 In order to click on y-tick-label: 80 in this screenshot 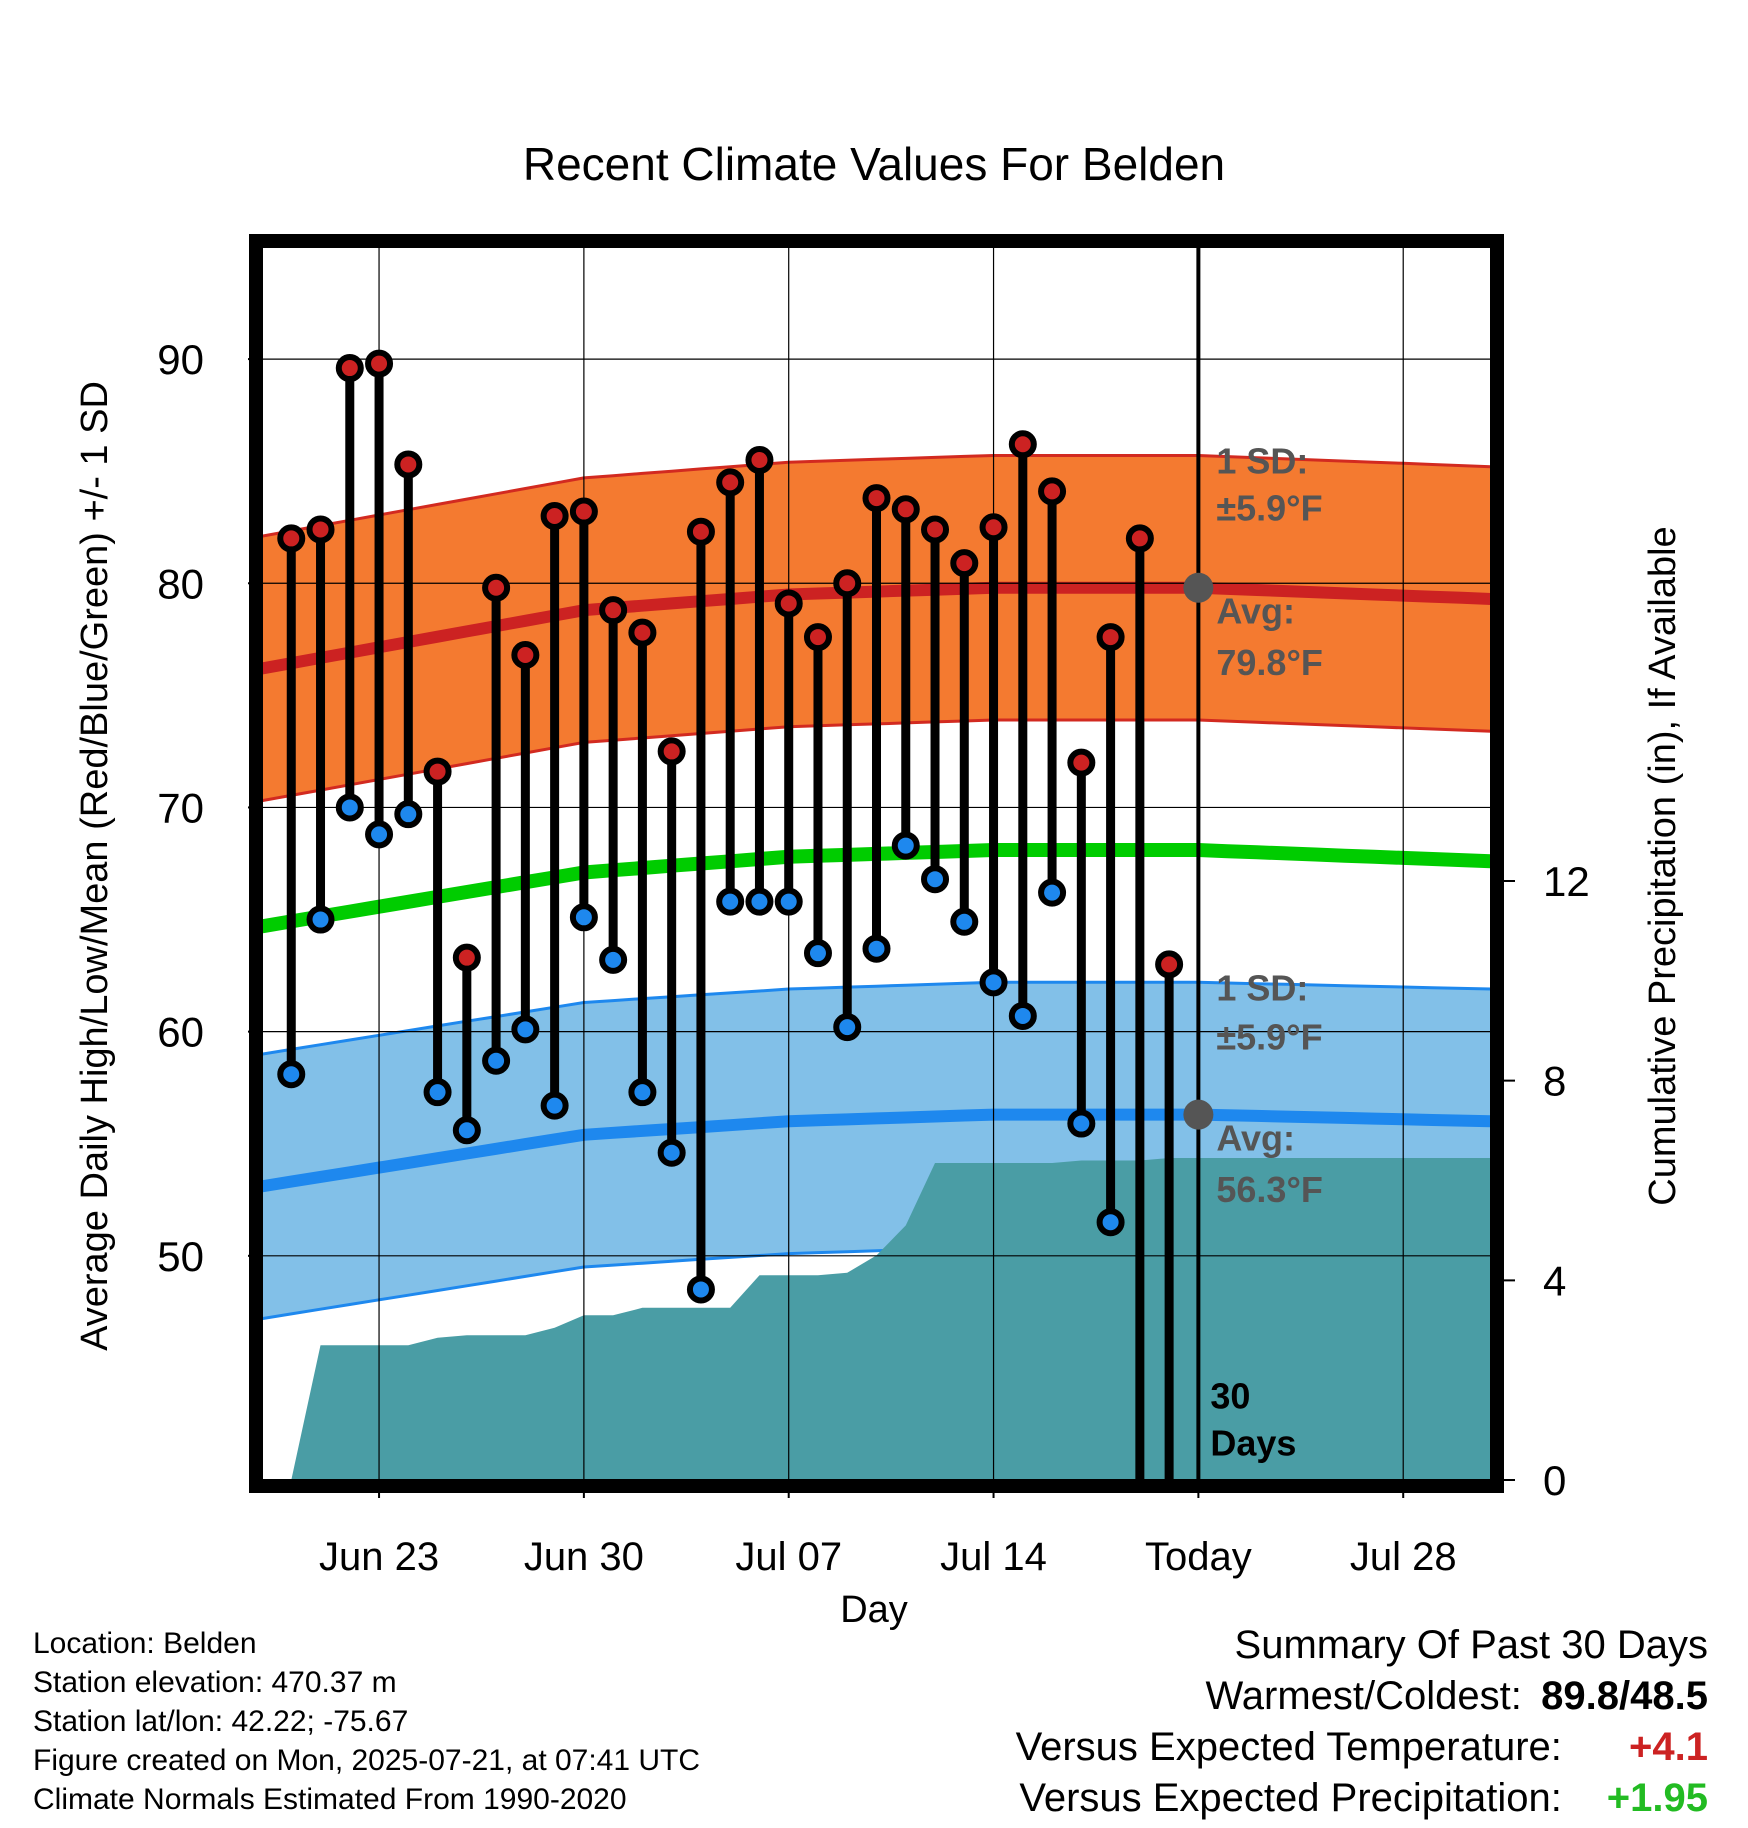, I will do `click(180, 583)`.